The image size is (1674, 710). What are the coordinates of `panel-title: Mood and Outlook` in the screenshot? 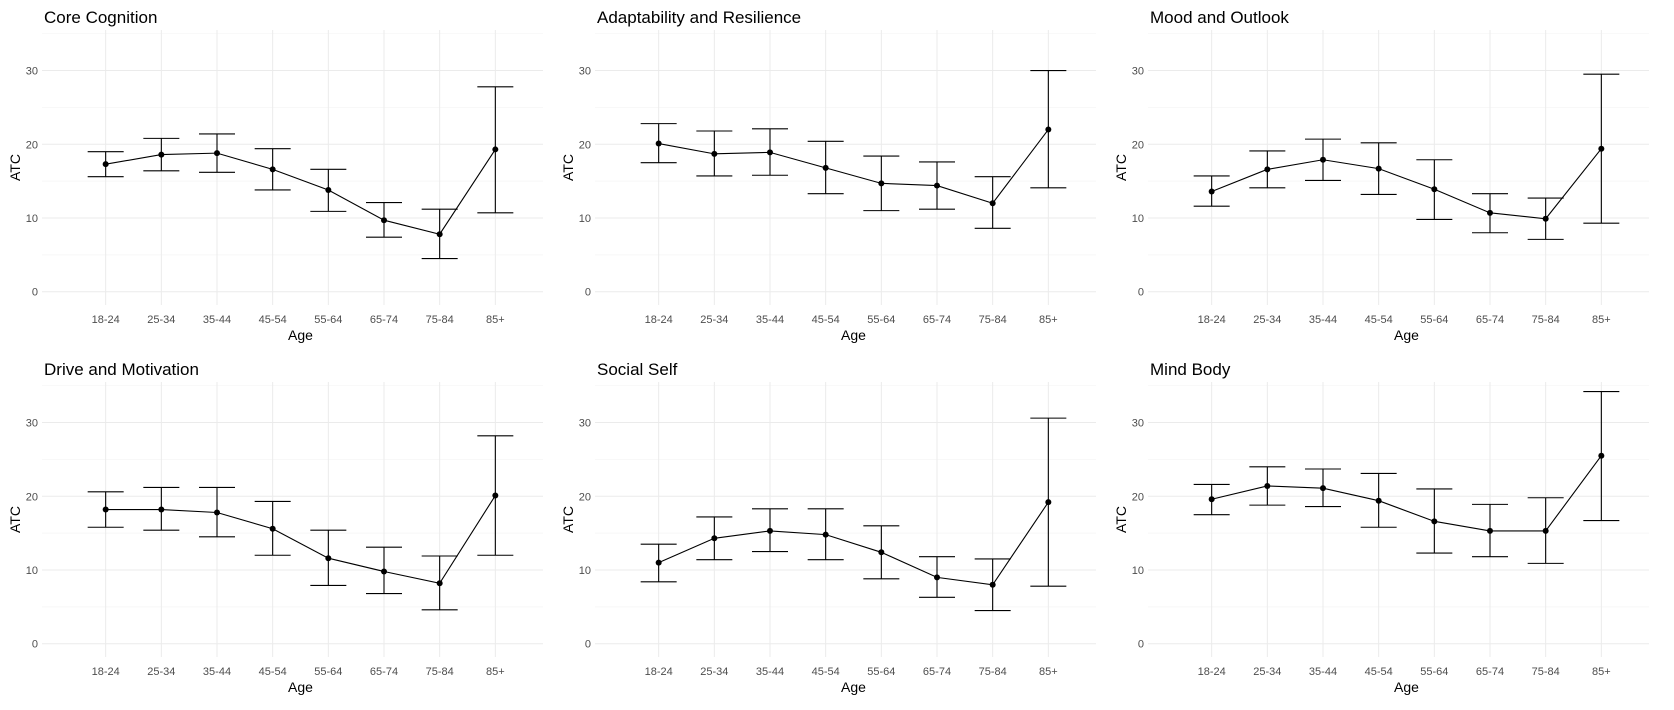 It's located at (1219, 17).